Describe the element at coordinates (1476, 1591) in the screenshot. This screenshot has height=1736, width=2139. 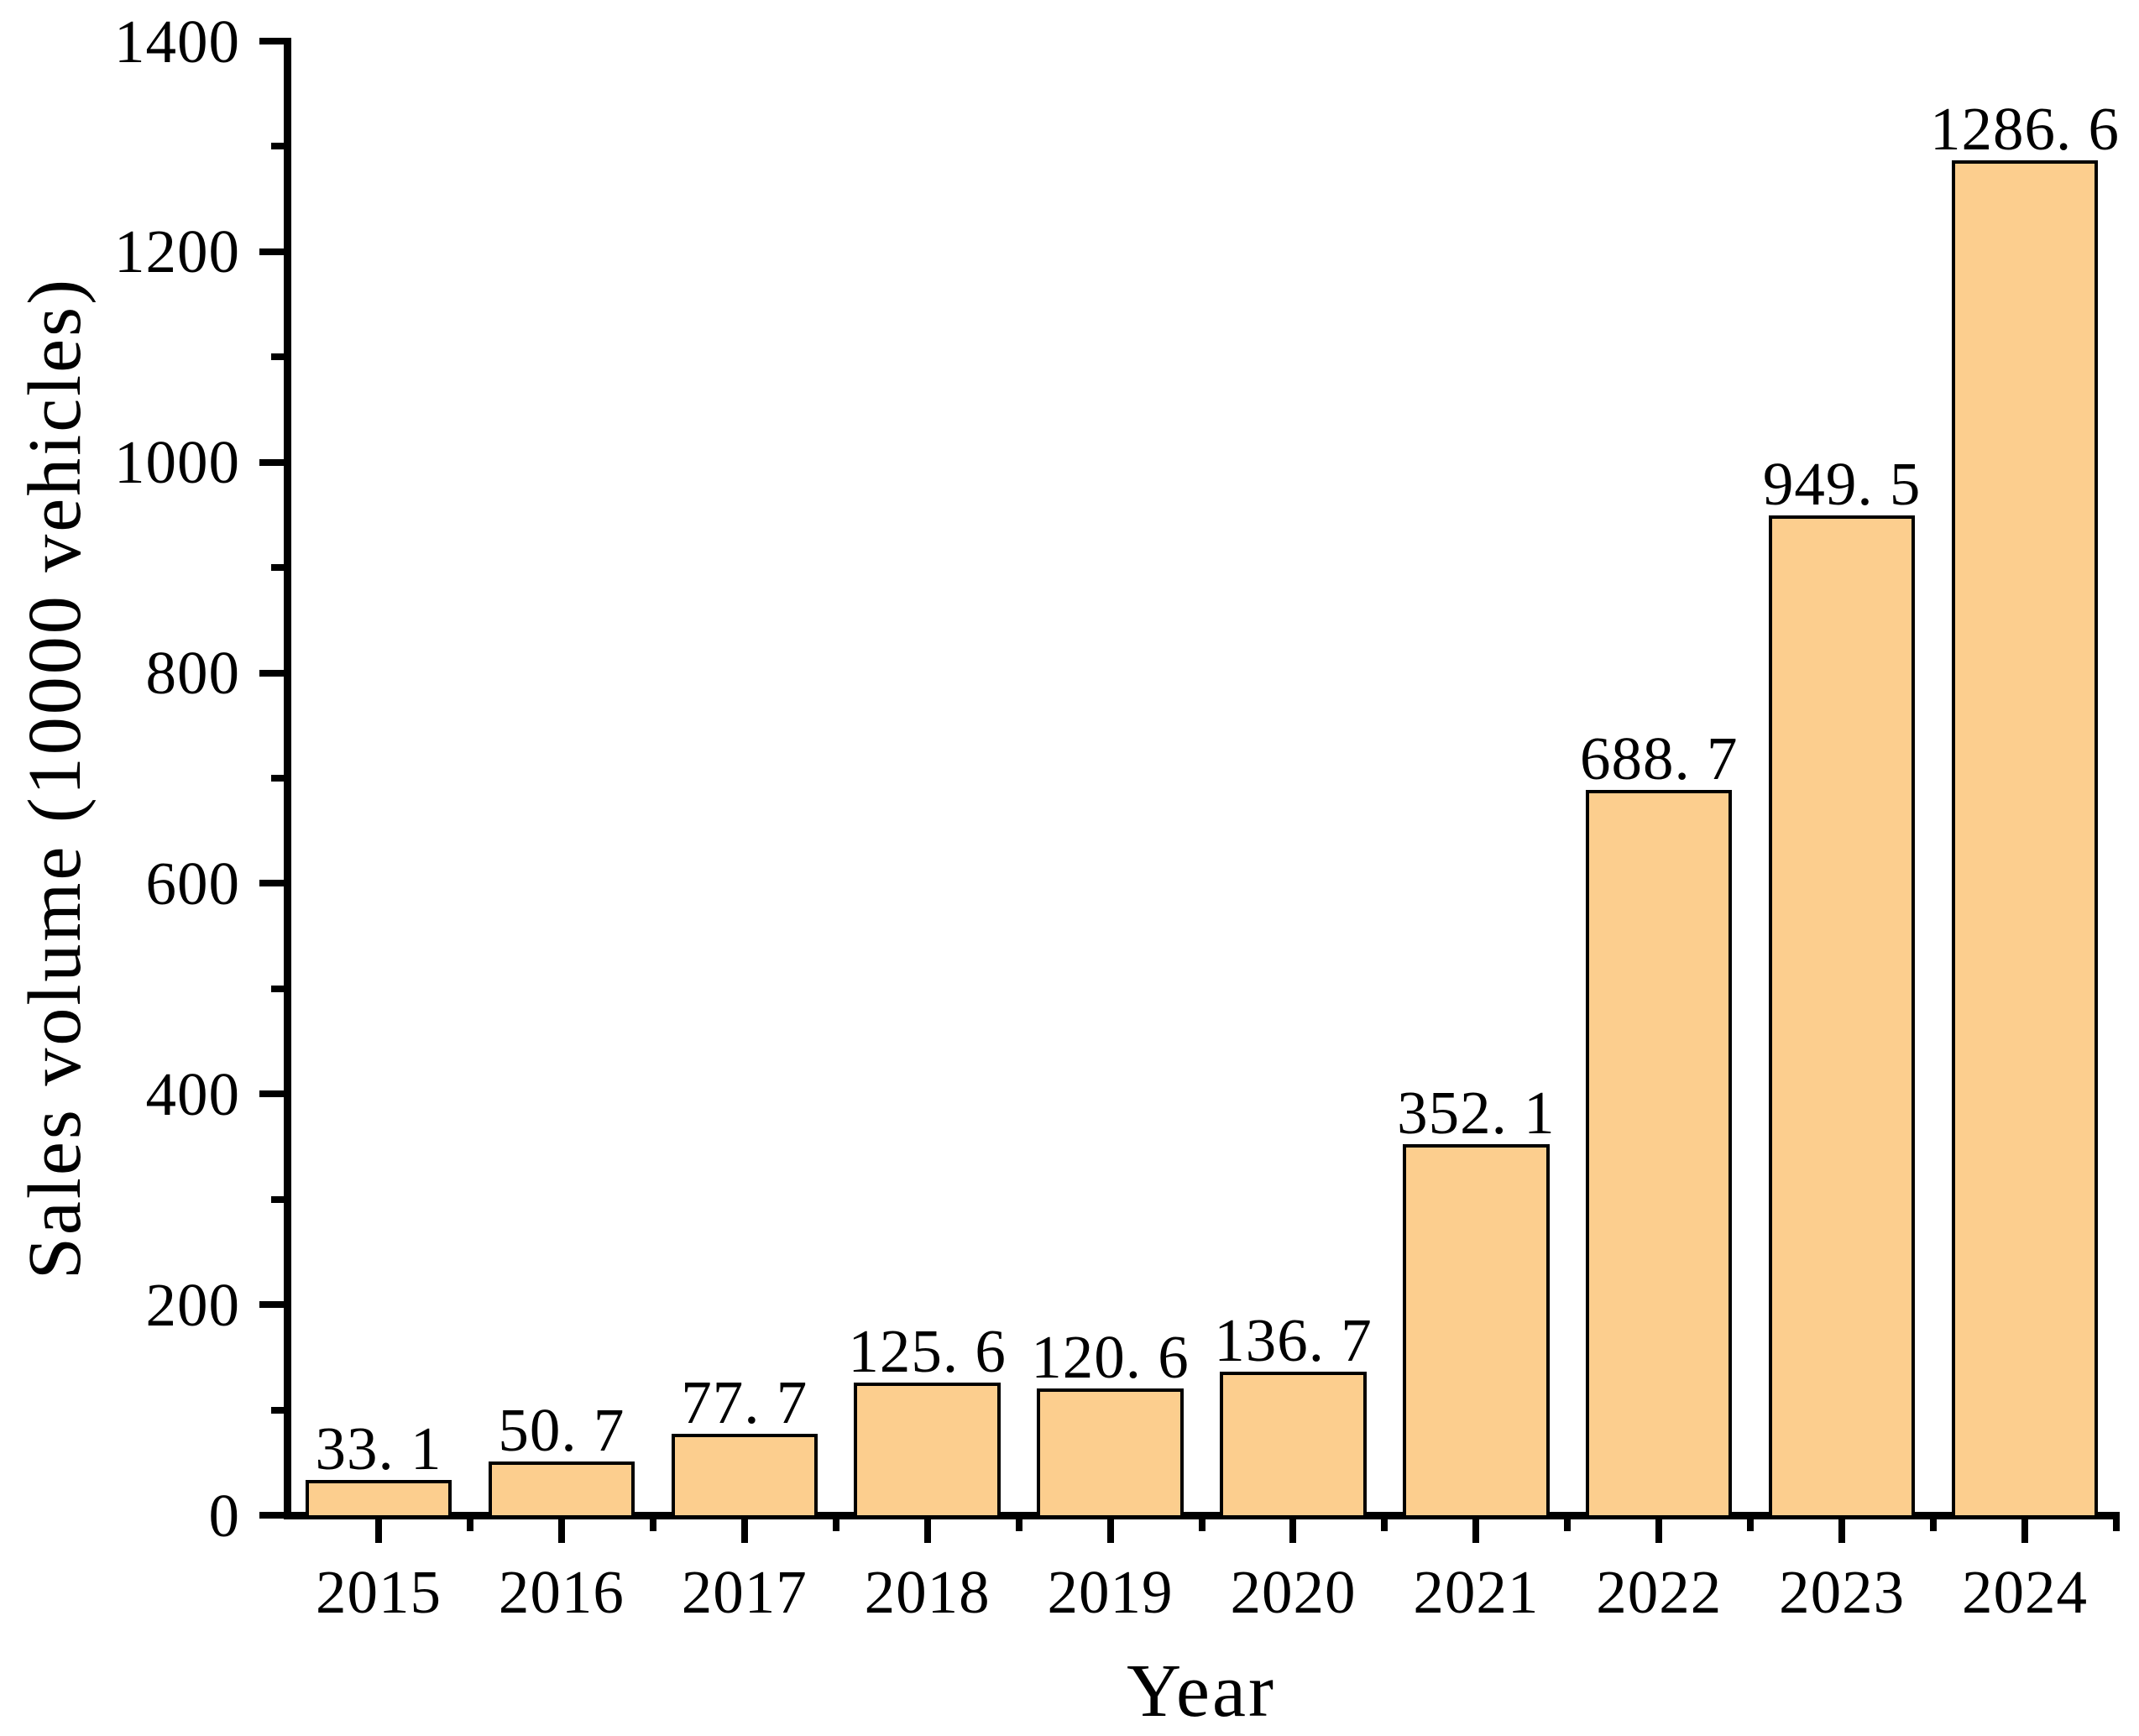
I see `x-tick-label: 2021` at that location.